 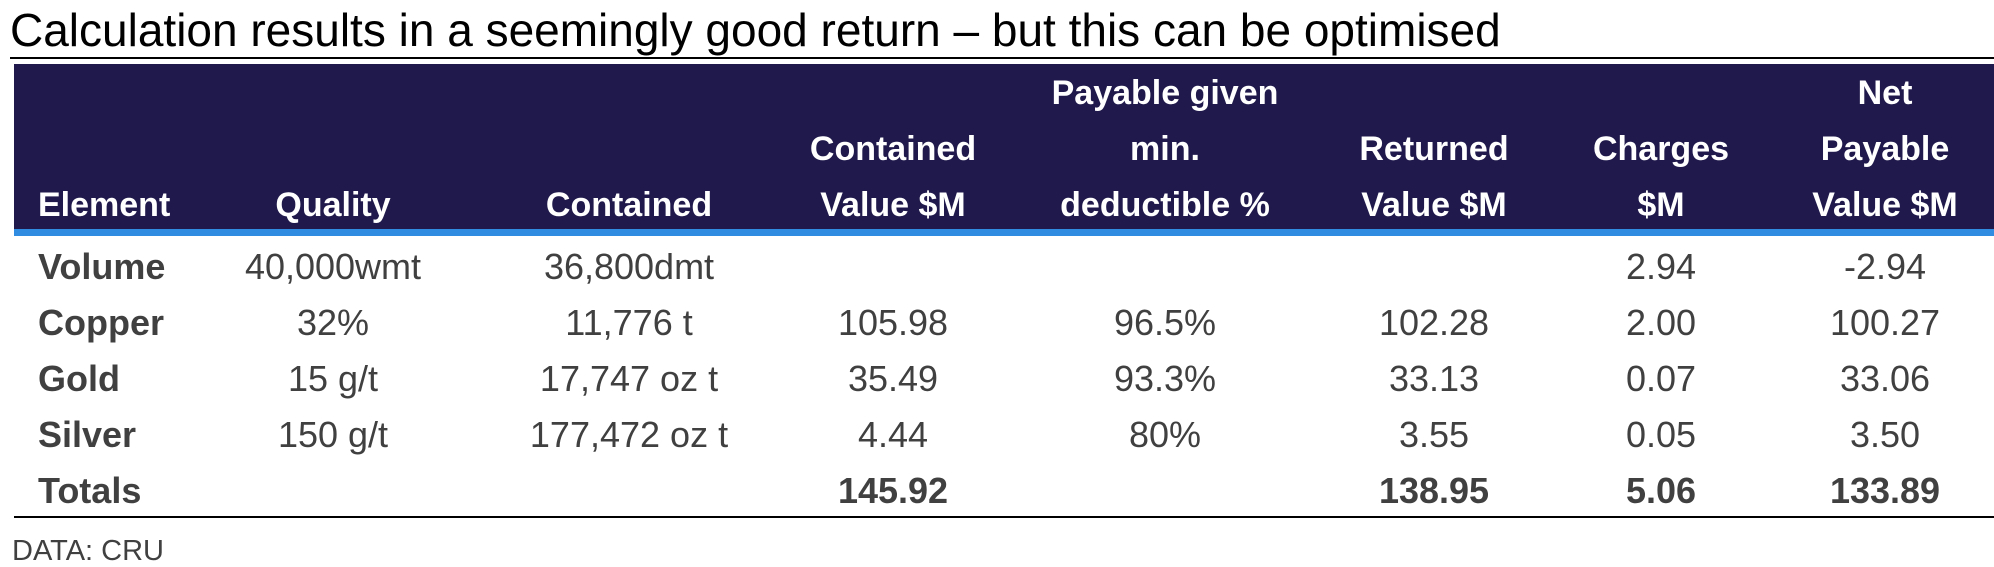 What do you see at coordinates (1661, 322) in the screenshot?
I see `table-cell: 2.00` at bounding box center [1661, 322].